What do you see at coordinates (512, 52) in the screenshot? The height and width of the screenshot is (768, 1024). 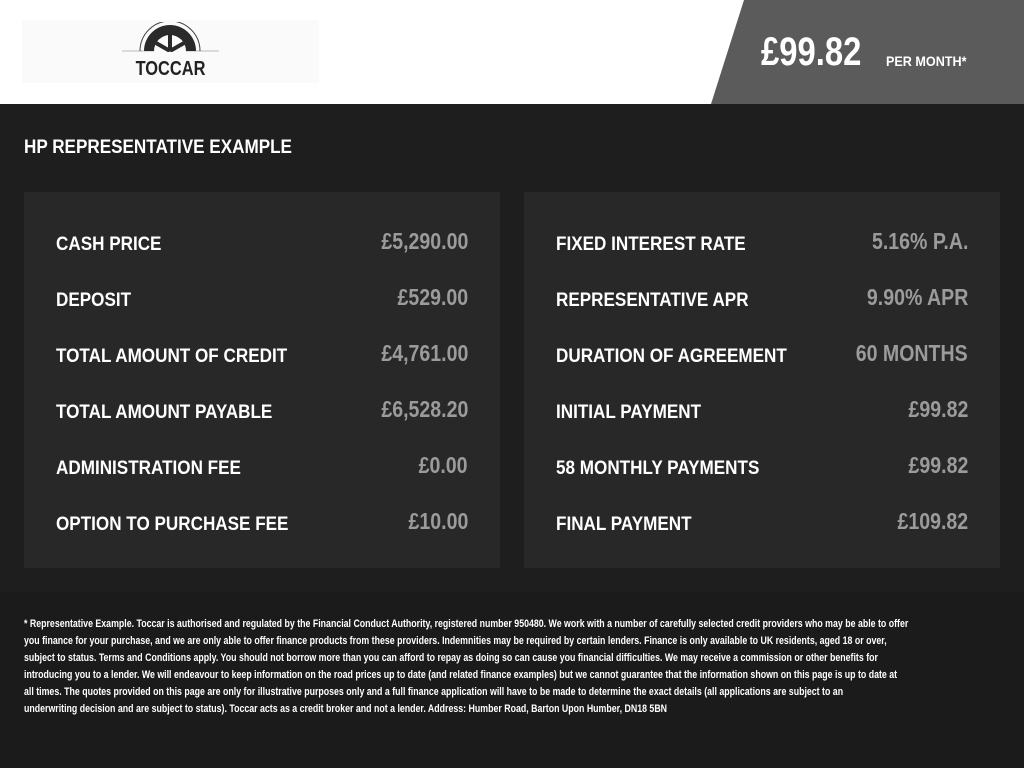 I see `header: TOCCAR £99.82 PER MONTH*` at bounding box center [512, 52].